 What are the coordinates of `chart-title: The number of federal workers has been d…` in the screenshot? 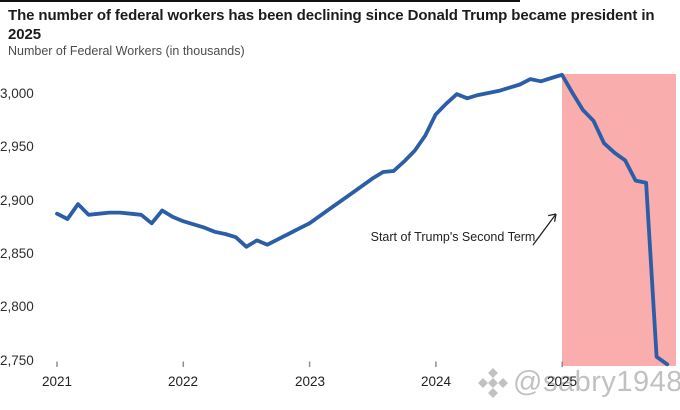 It's located at (331, 25).